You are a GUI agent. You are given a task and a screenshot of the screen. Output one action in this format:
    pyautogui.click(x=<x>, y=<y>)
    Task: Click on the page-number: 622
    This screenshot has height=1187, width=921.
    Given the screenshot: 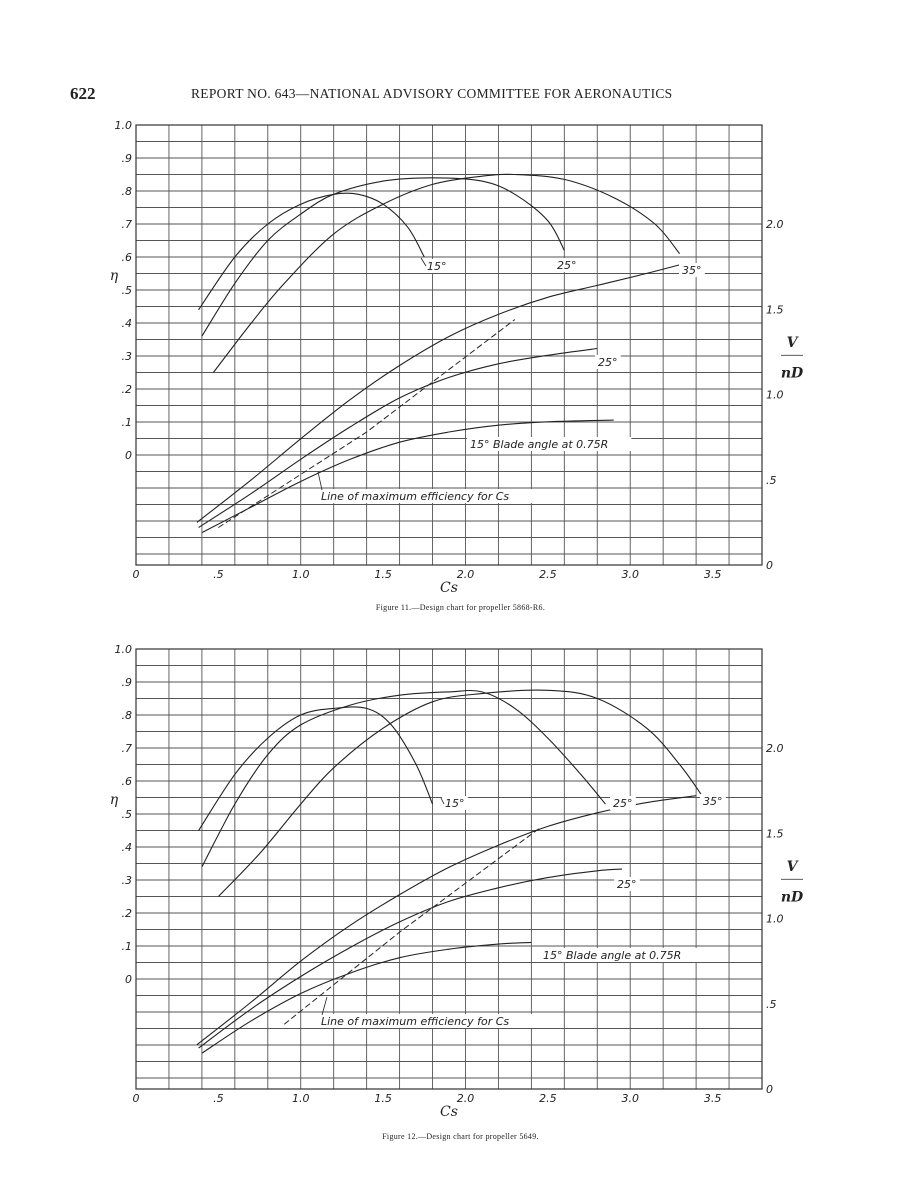 What is the action you would take?
    pyautogui.click(x=83, y=93)
    